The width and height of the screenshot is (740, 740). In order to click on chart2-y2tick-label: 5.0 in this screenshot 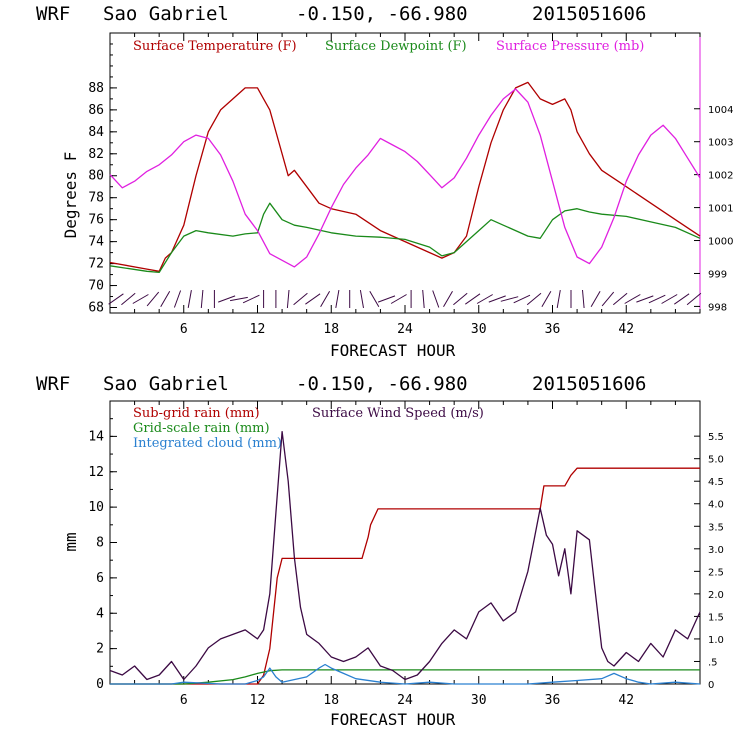, I will do `click(716, 460)`.